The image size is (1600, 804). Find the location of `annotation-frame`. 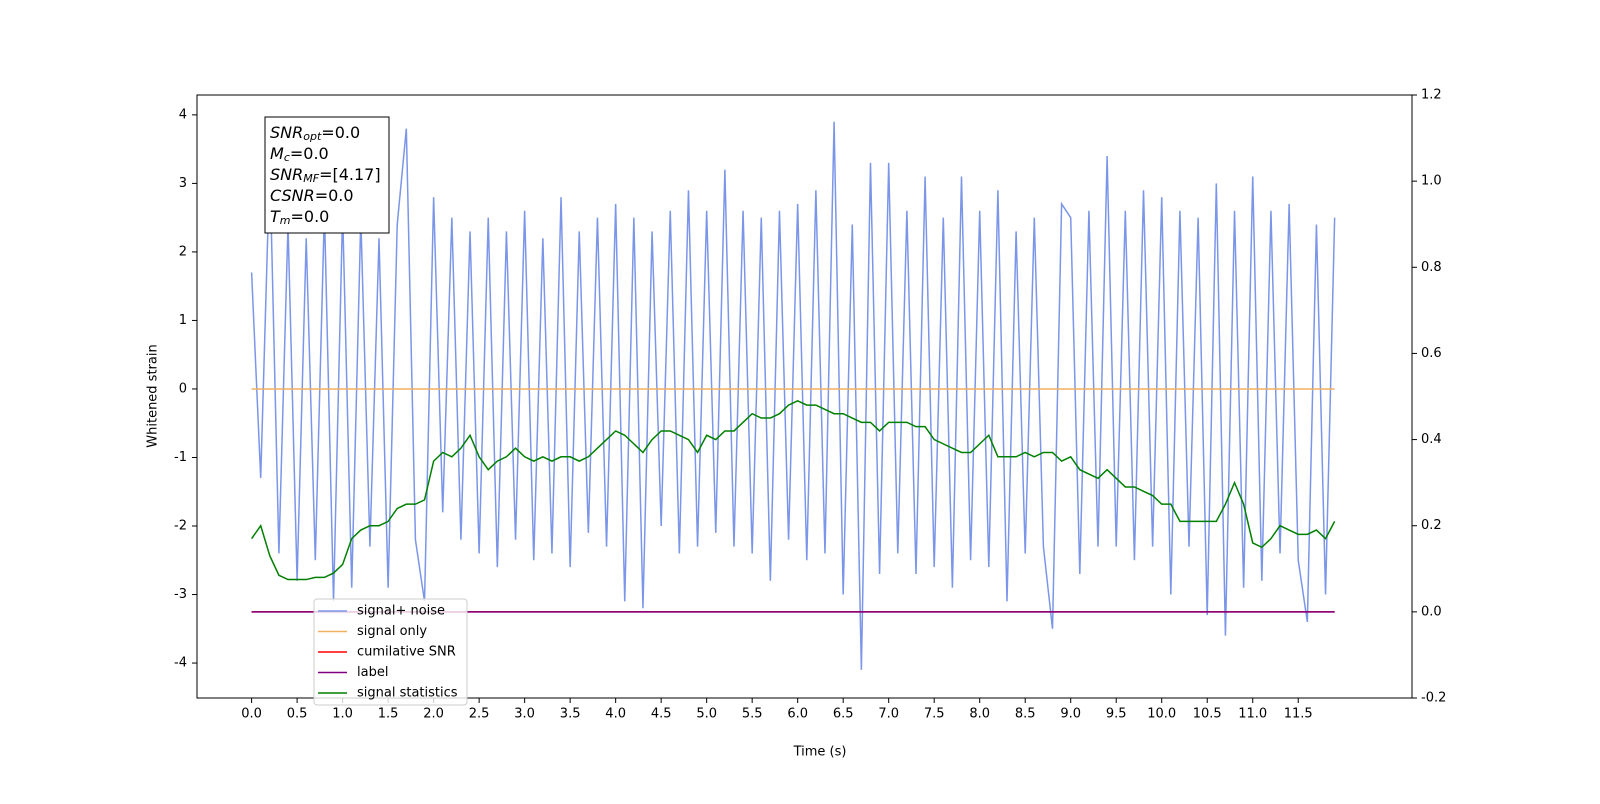

annotation-frame is located at coordinates (327, 175).